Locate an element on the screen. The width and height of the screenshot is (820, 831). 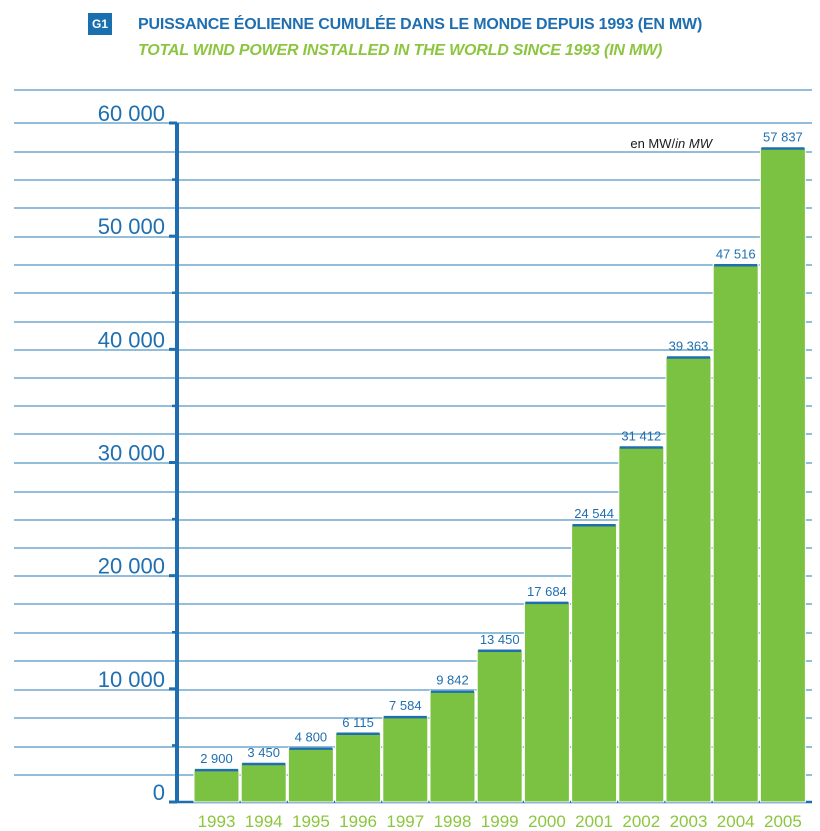
bar-value-label: 31 412 is located at coordinates (641, 436).